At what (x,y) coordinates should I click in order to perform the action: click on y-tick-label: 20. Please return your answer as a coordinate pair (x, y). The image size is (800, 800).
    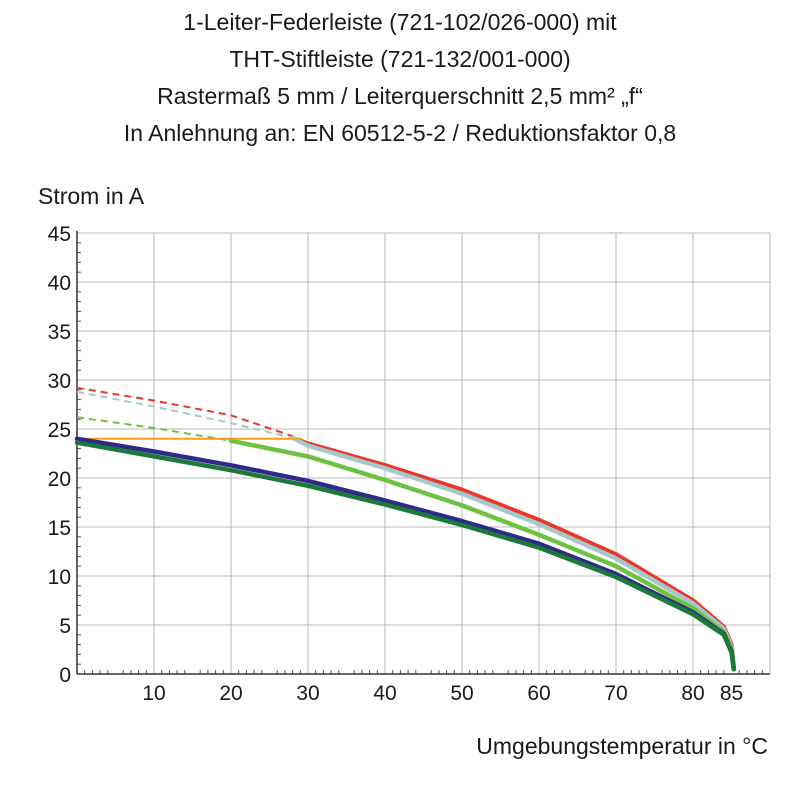
    Looking at the image, I should click on (59, 479).